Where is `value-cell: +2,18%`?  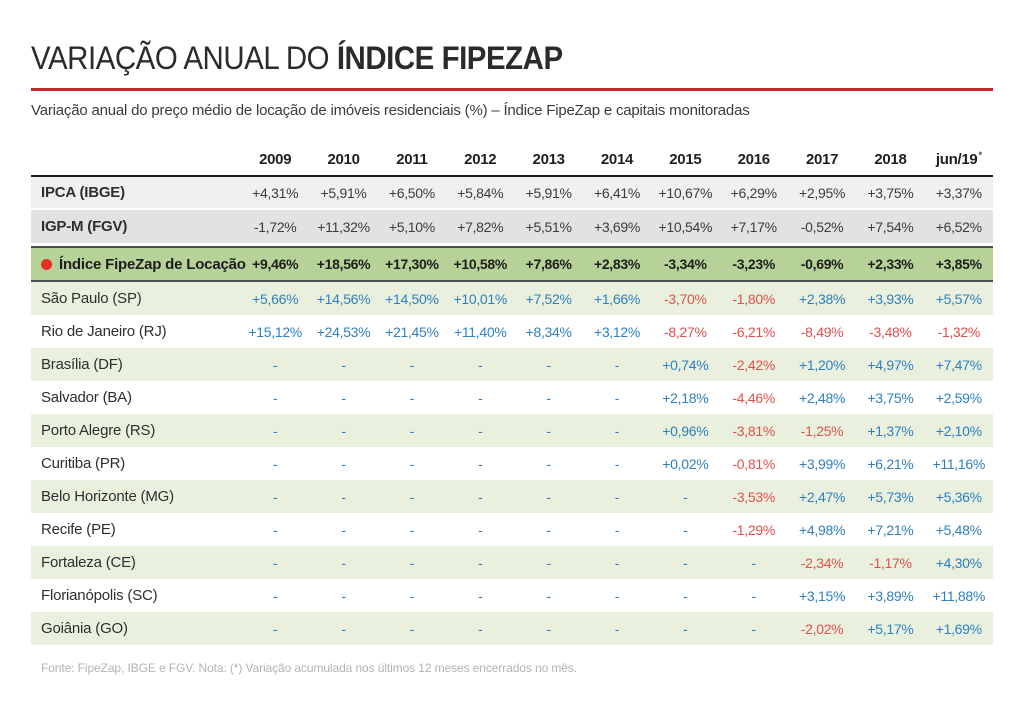 value-cell: +2,18% is located at coordinates (685, 397).